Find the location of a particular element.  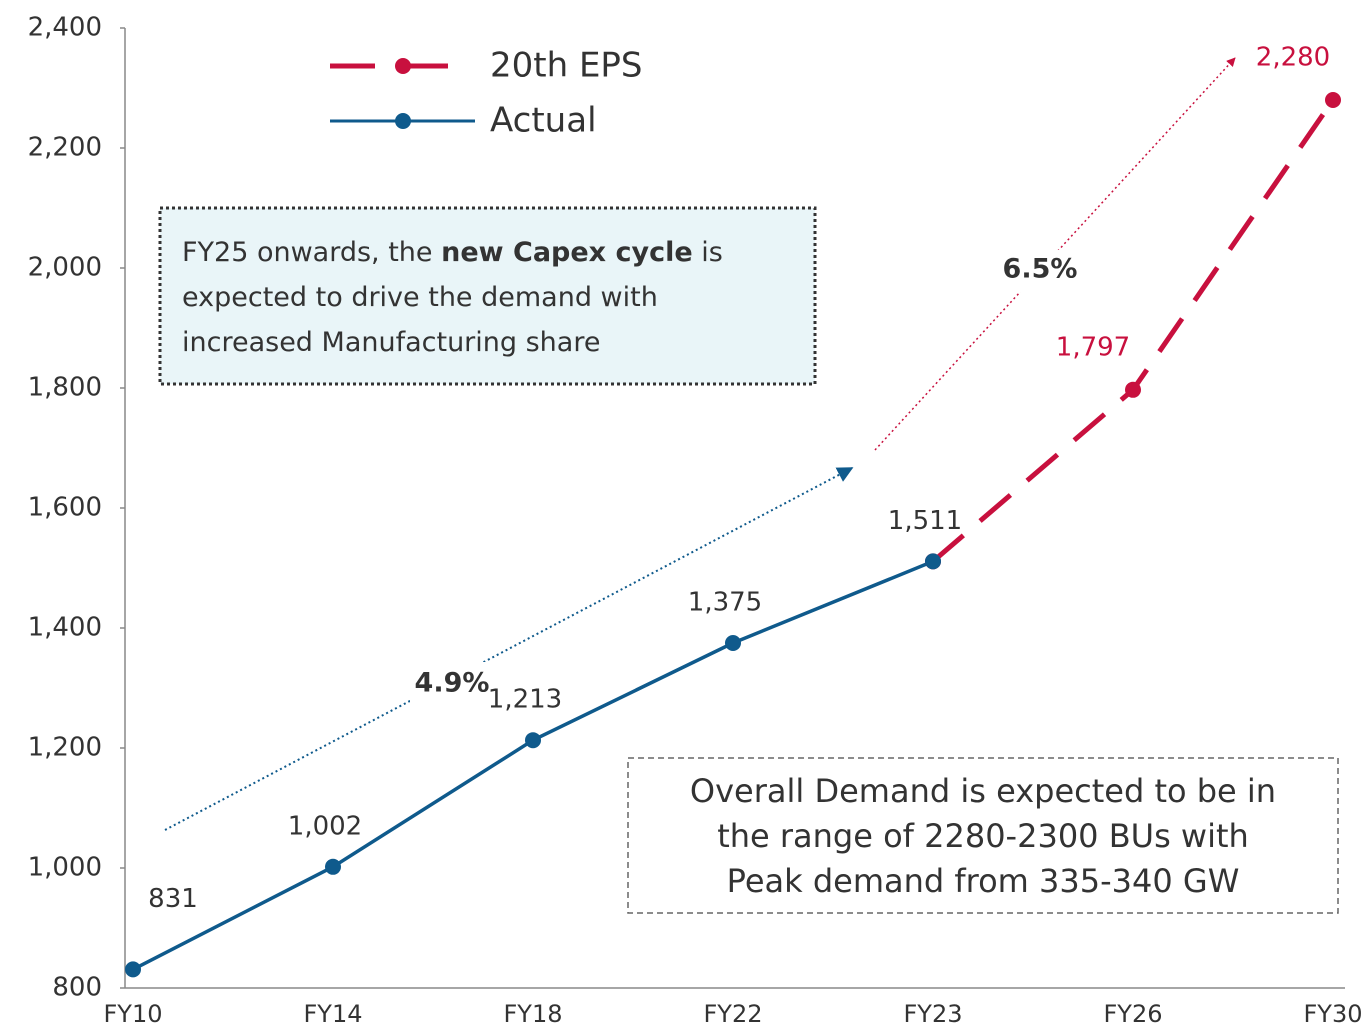

cagr-label: 6.5% is located at coordinates (1040, 269).